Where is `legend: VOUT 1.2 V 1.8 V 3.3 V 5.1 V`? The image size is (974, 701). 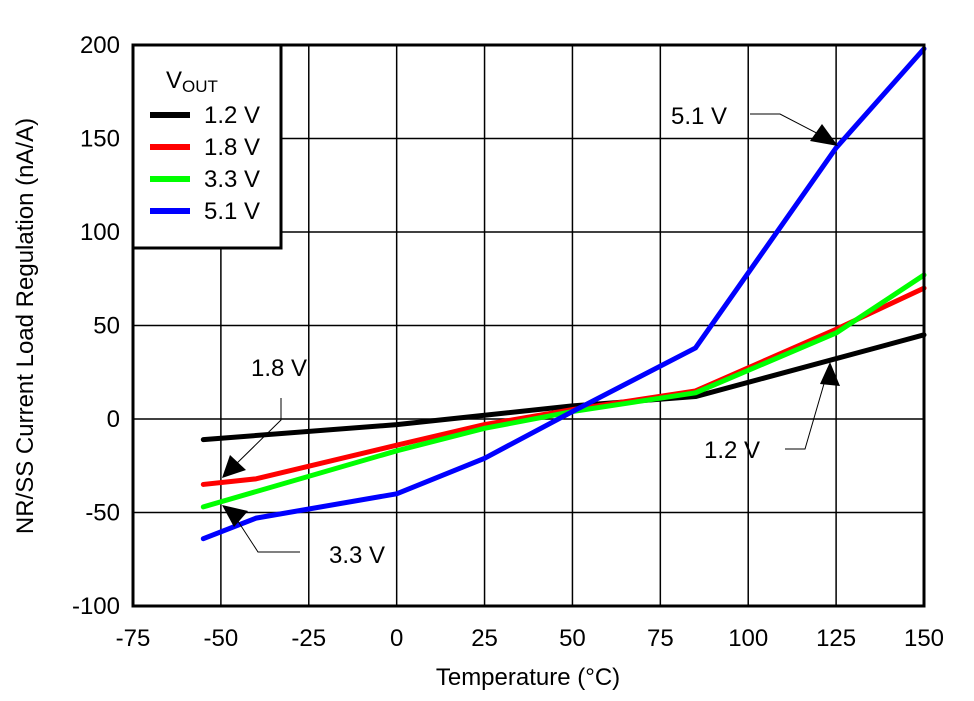
legend: VOUT 1.2 V 1.8 V 3.3 V 5.1 V is located at coordinates (207, 146).